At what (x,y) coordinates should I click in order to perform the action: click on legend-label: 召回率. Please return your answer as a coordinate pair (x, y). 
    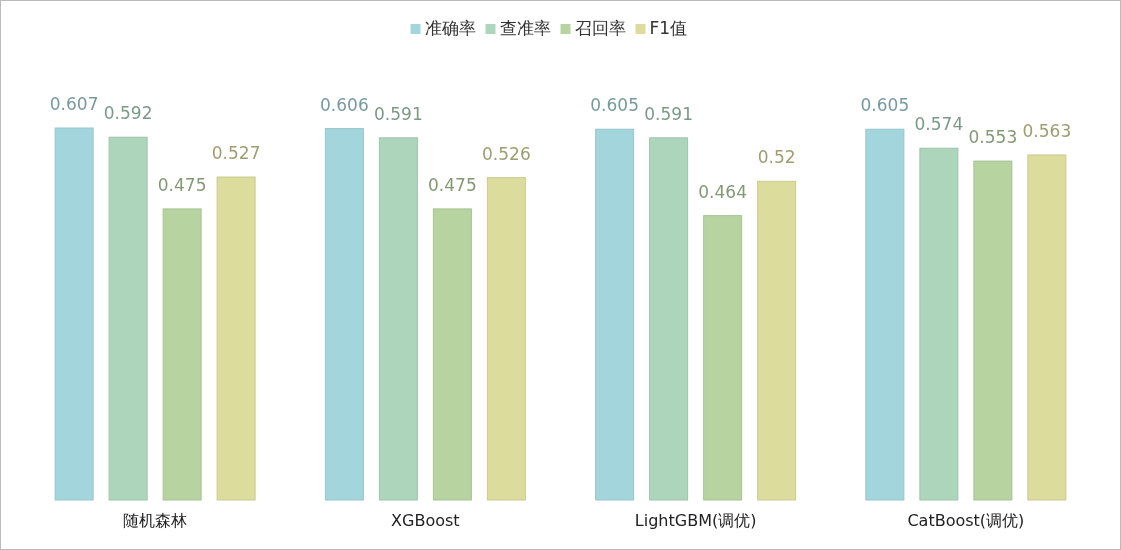
    Looking at the image, I should click on (600, 28).